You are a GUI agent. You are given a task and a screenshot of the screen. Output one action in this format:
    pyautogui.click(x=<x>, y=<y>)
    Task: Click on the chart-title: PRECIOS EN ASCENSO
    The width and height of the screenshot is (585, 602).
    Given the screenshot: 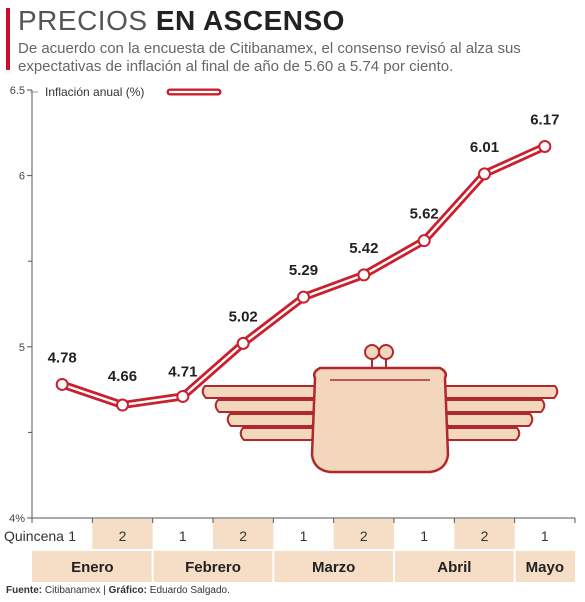 What is the action you would take?
    pyautogui.click(x=181, y=21)
    